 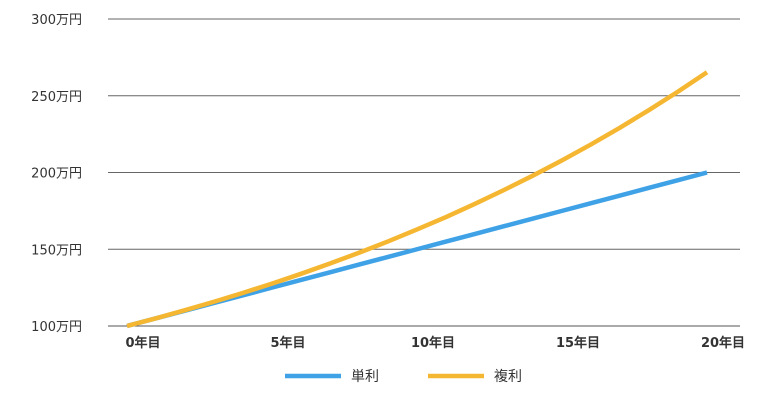 I want to click on x-axis-ticks: 0年目 5年目 10年目 15年目 20年目, so click(x=435, y=343).